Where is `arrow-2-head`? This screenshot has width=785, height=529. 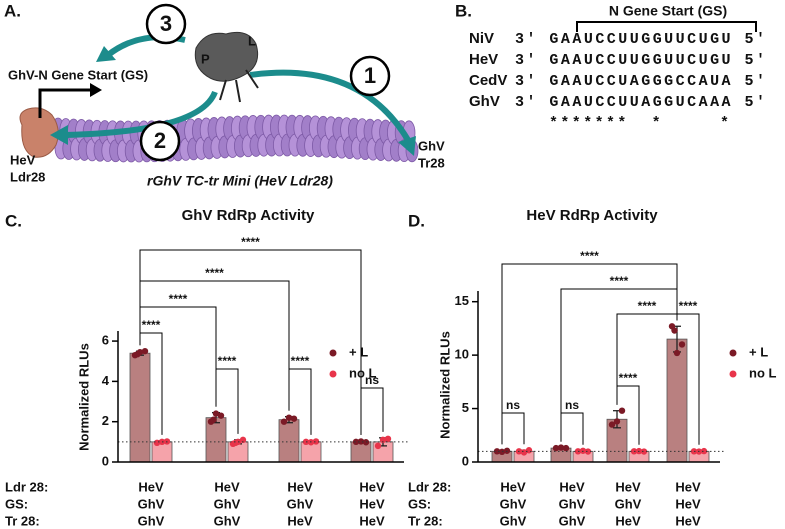
arrow-2-head is located at coordinates (59, 135).